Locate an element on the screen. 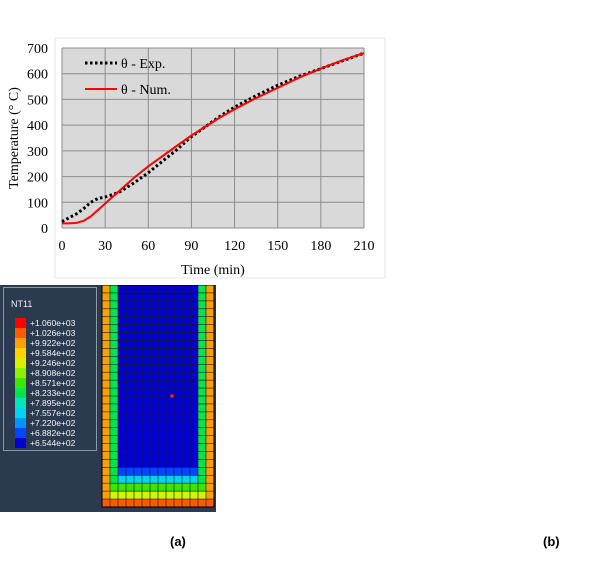  colorbar-value: +8.908e+02 is located at coordinates (53, 373).